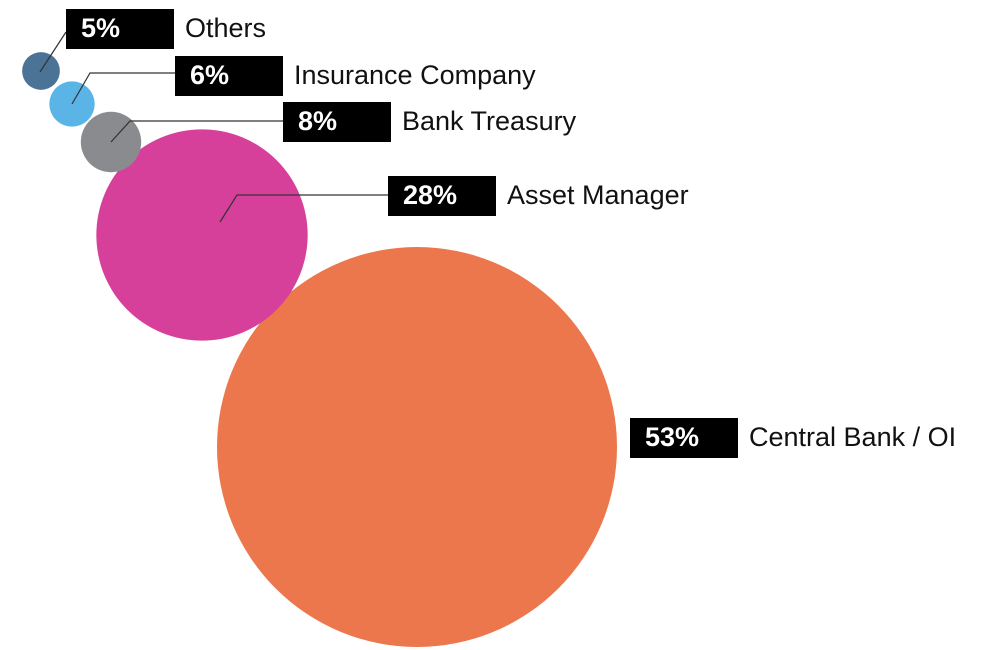  I want to click on value-label: 53%, so click(672, 437).